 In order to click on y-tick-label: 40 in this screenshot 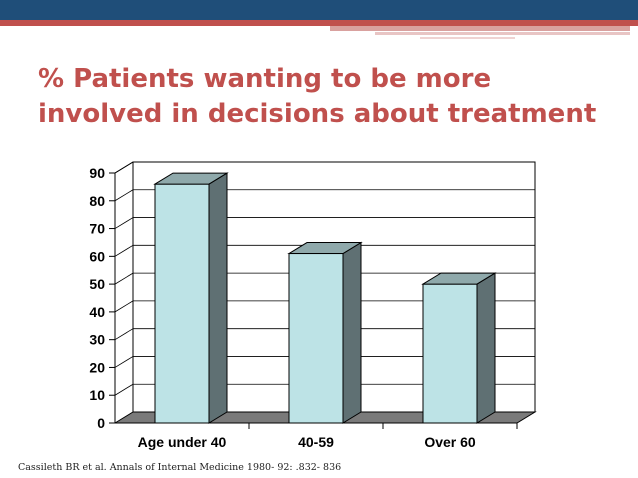, I will do `click(97, 312)`.